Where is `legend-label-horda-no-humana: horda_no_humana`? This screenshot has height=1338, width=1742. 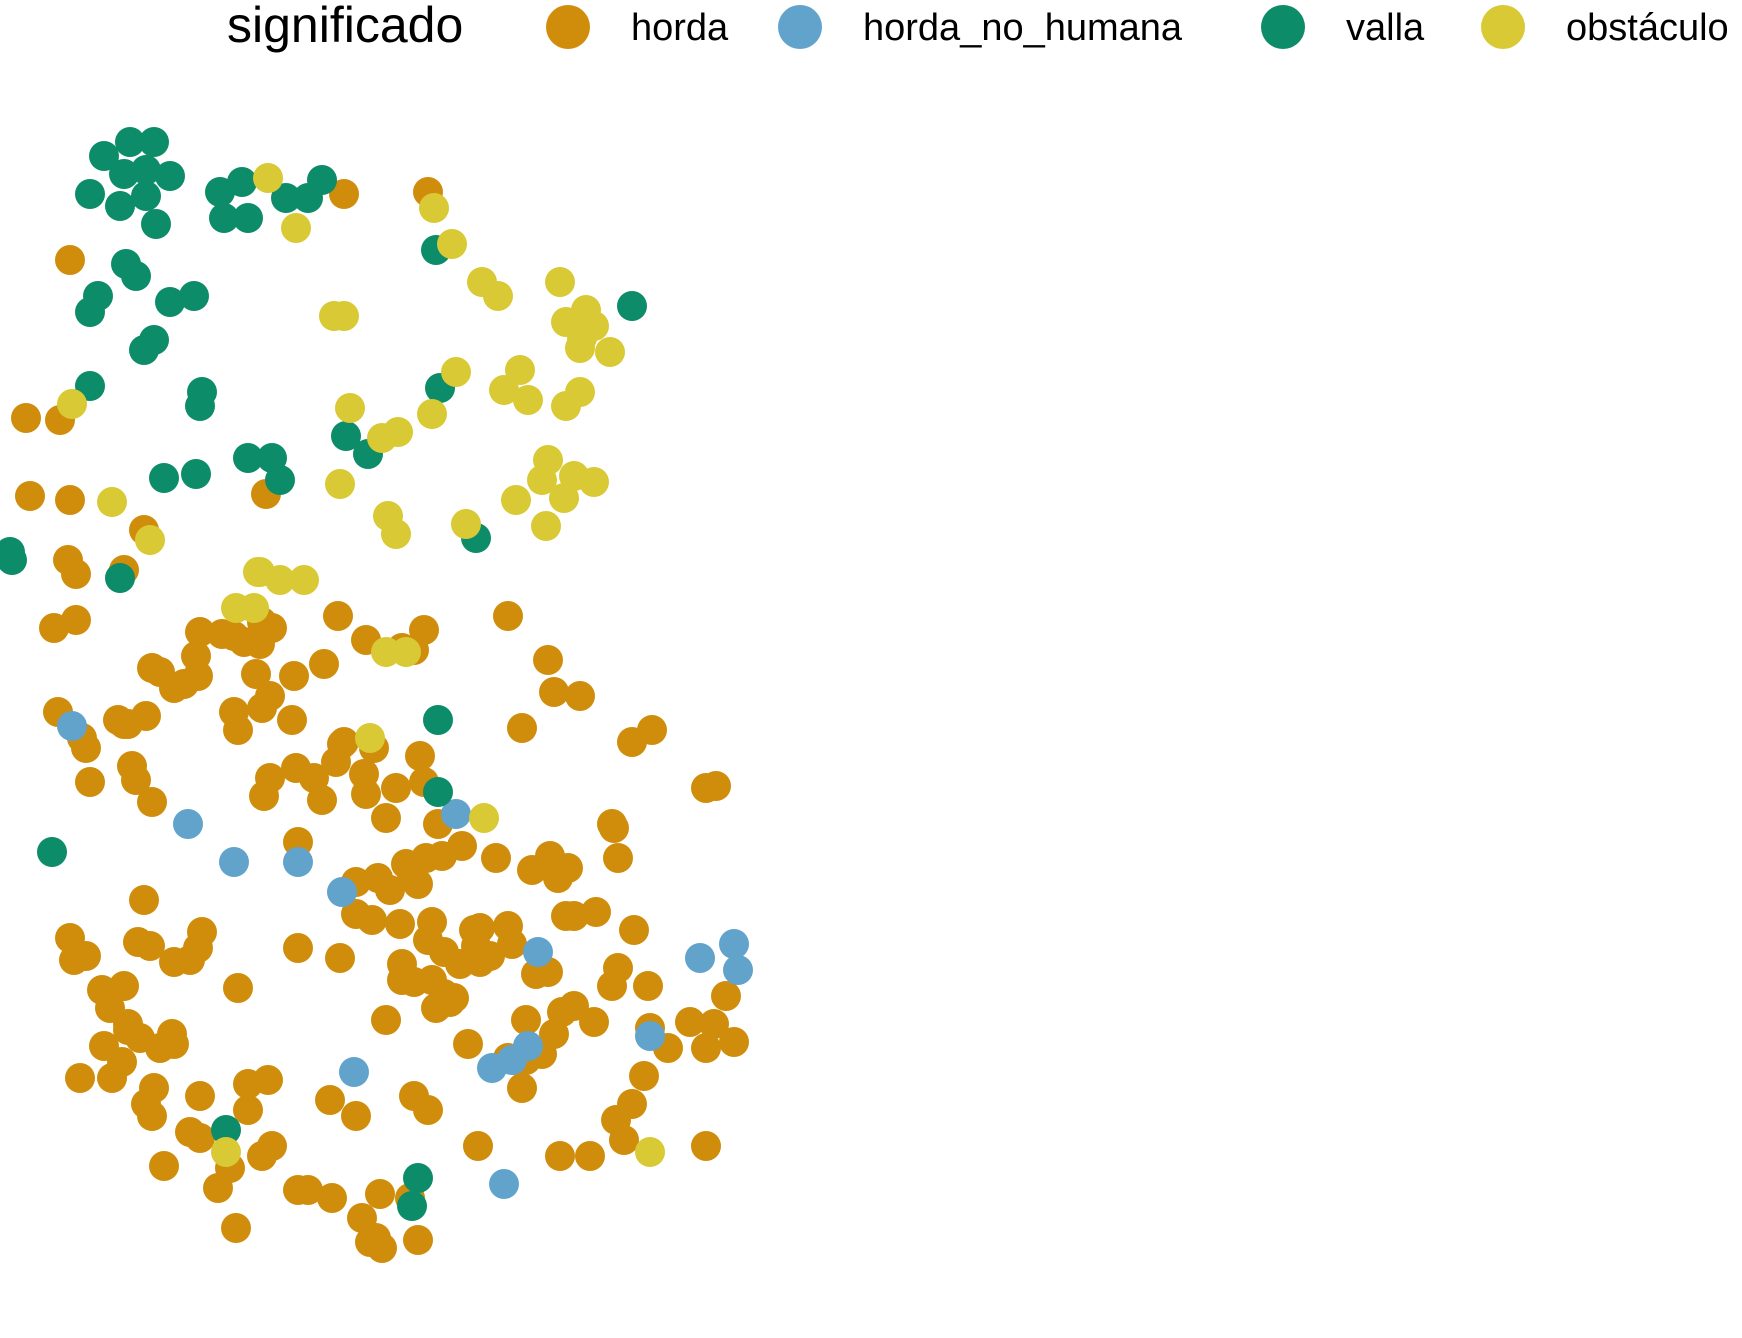 legend-label-horda-no-humana: horda_no_humana is located at coordinates (1023, 28).